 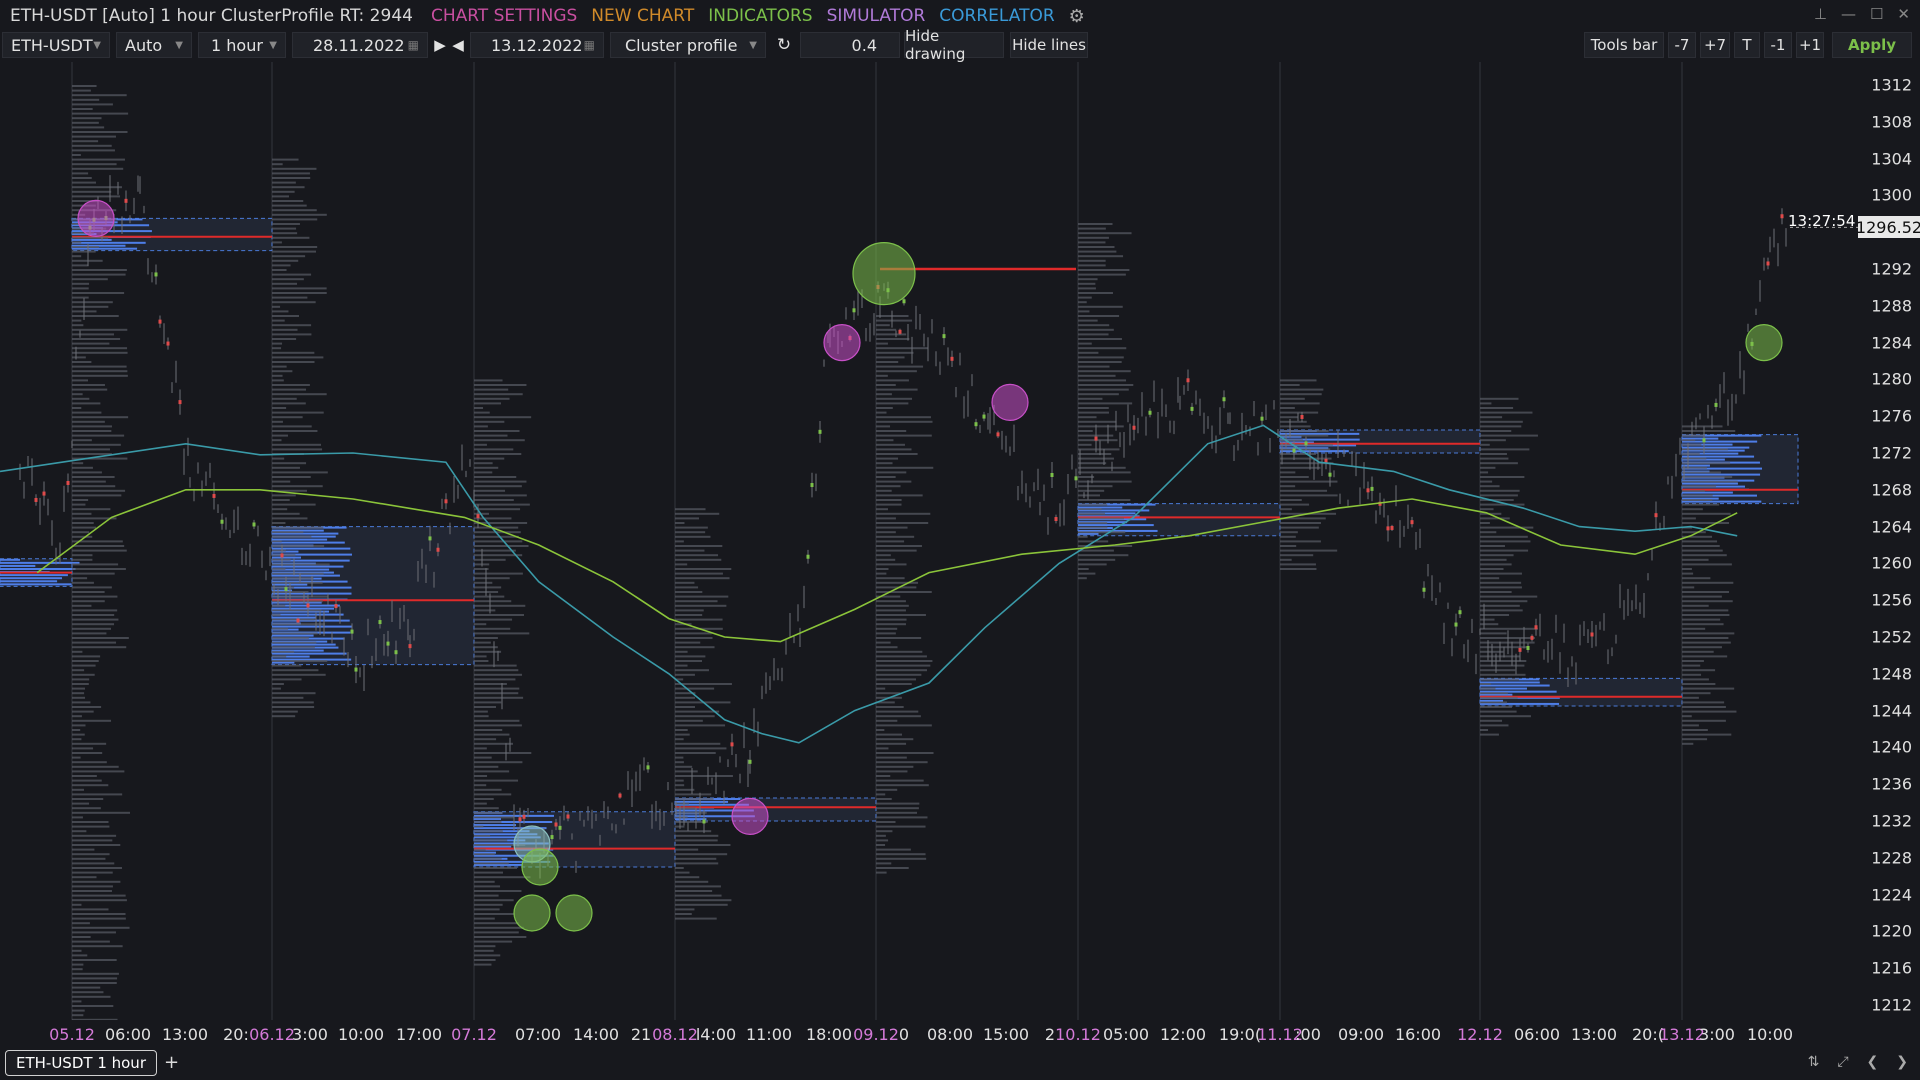 What do you see at coordinates (997, 16) in the screenshot?
I see `menu-correlator: CORRELATOR` at bounding box center [997, 16].